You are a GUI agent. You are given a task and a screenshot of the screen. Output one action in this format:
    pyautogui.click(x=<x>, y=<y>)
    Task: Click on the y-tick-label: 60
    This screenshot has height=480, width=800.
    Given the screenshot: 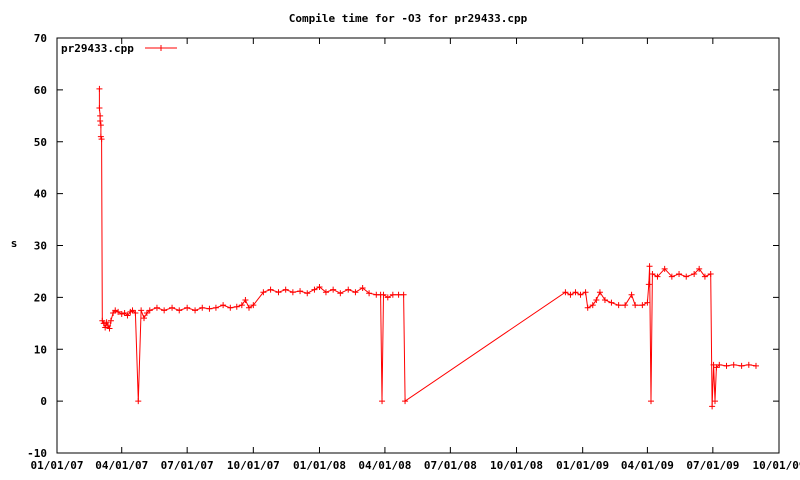 What is the action you would take?
    pyautogui.click(x=40, y=90)
    